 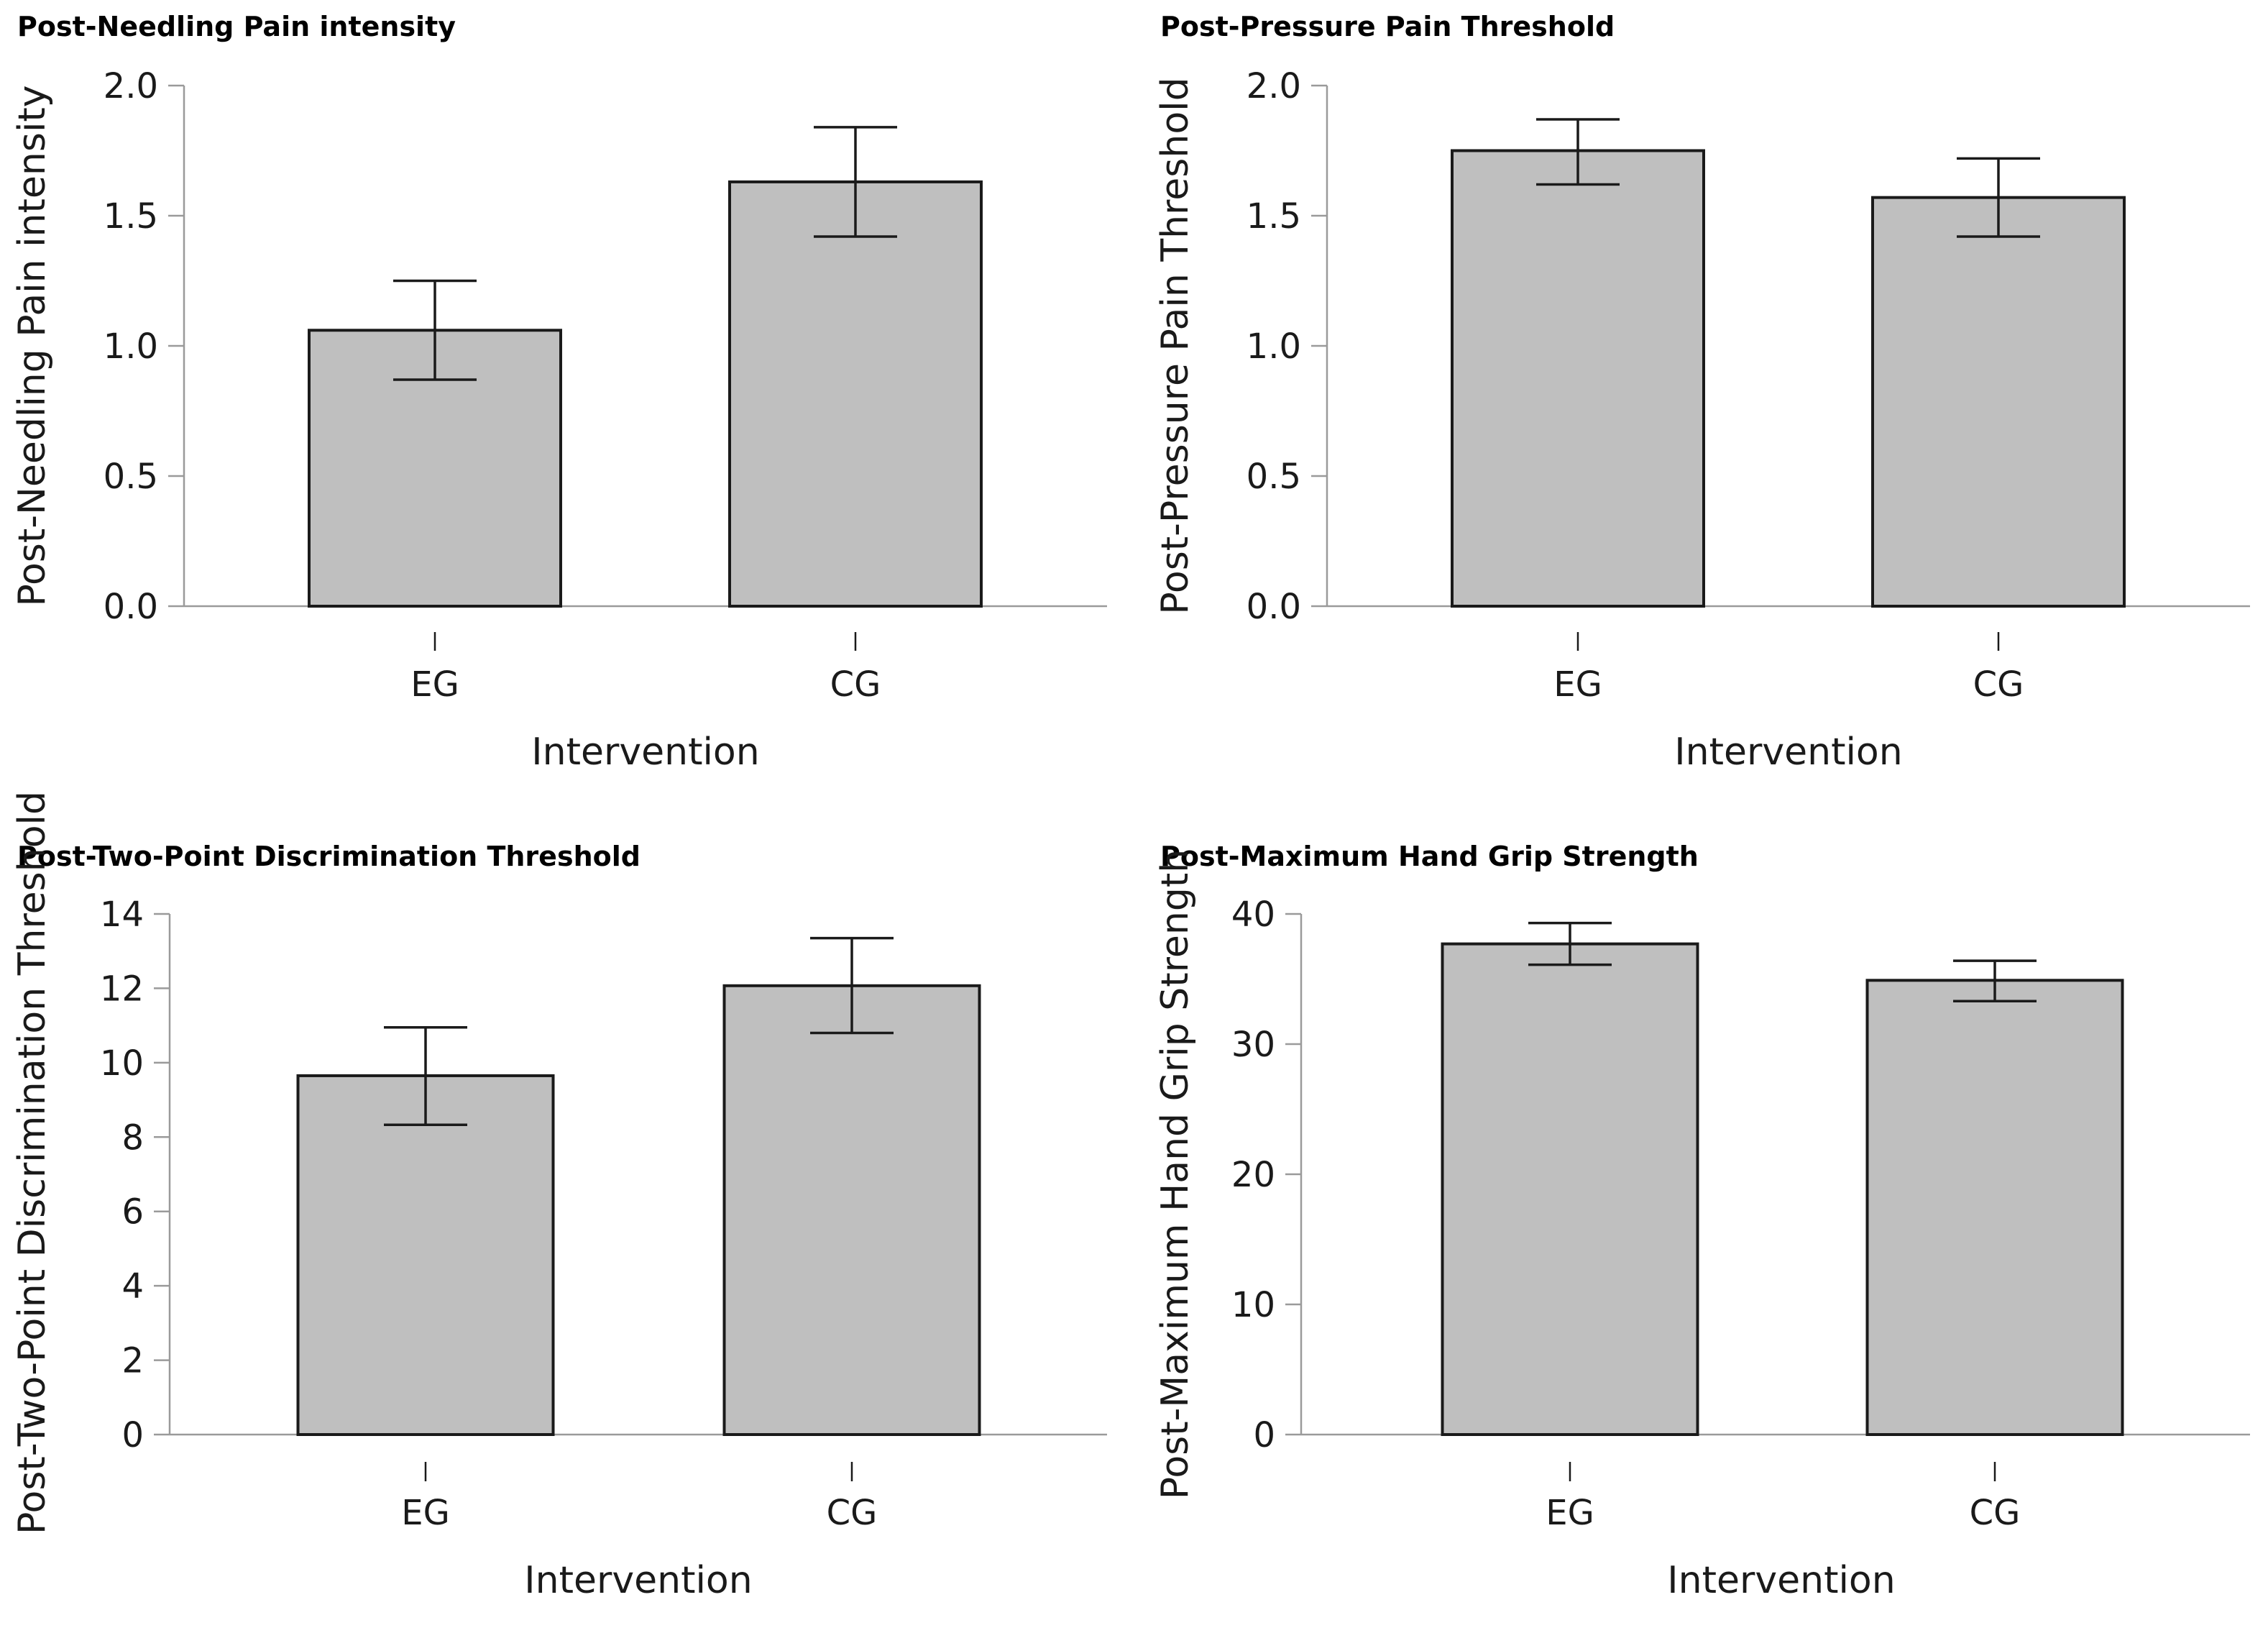 I want to click on chart-title: Post-Pressure Pain Threshold, so click(x=1387, y=27).